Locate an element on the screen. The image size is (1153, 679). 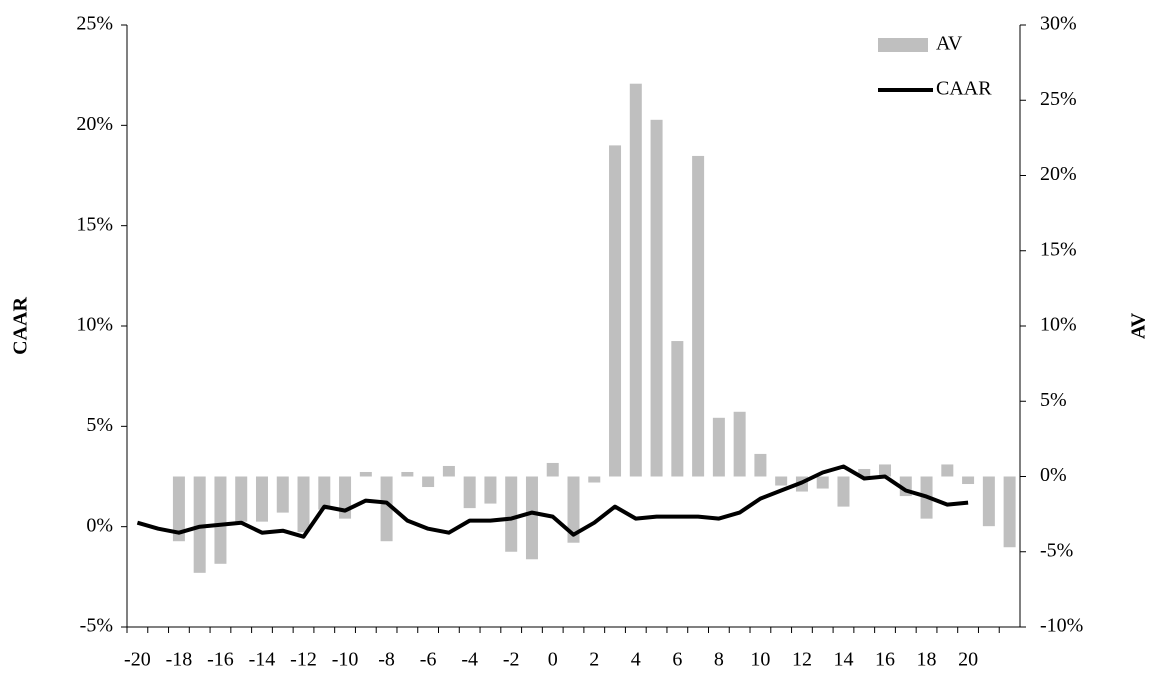
y2-tick-label: 10% is located at coordinates (1058, 325).